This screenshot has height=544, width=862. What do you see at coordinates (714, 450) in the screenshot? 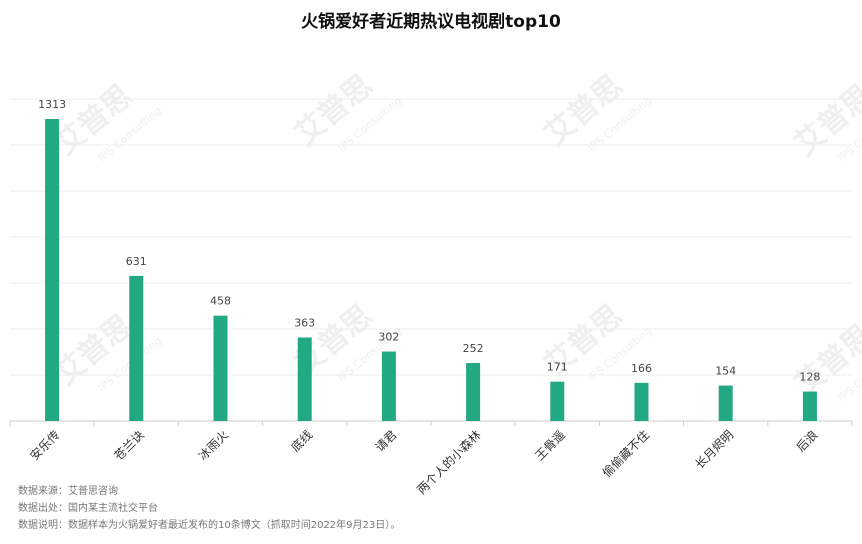
I see `x-tick-label: 长月烬明` at bounding box center [714, 450].